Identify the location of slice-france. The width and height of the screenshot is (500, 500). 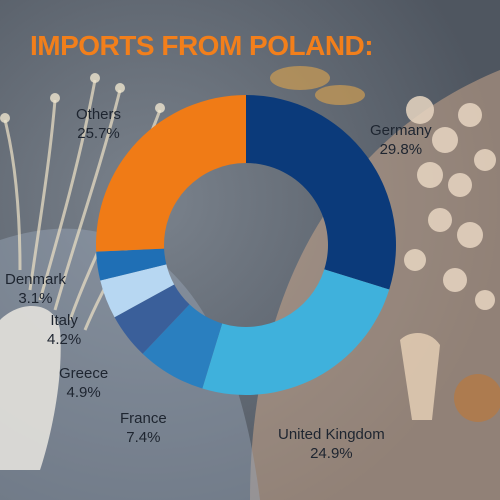
(182, 346).